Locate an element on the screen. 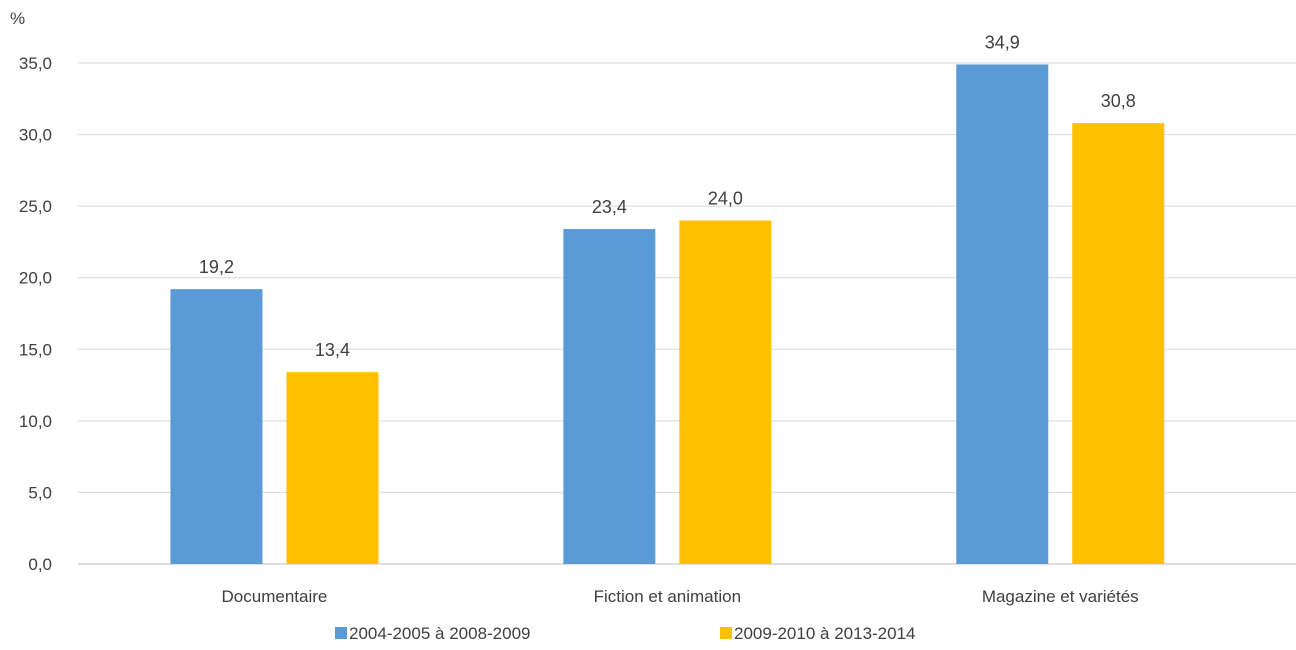 This screenshot has width=1296, height=650. y-tick-label: 0,0 is located at coordinates (40, 564).